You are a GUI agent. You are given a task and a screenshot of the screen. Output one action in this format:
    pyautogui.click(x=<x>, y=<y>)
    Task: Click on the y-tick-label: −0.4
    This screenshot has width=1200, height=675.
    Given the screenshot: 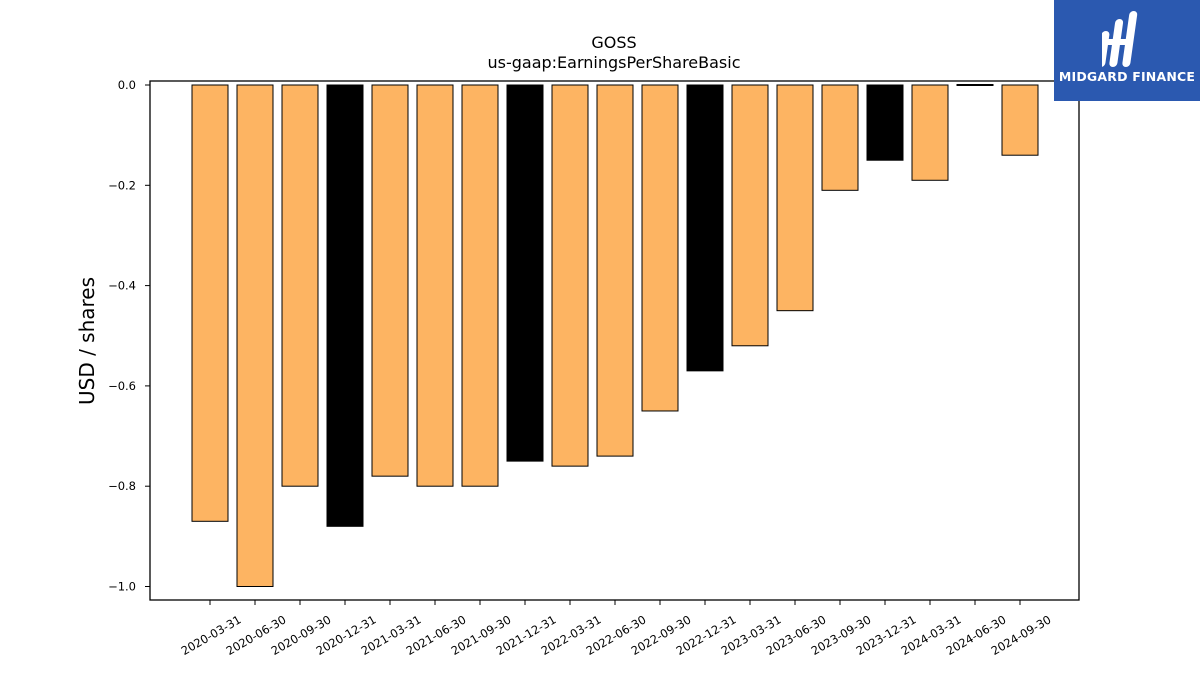 What is the action you would take?
    pyautogui.click(x=122, y=286)
    